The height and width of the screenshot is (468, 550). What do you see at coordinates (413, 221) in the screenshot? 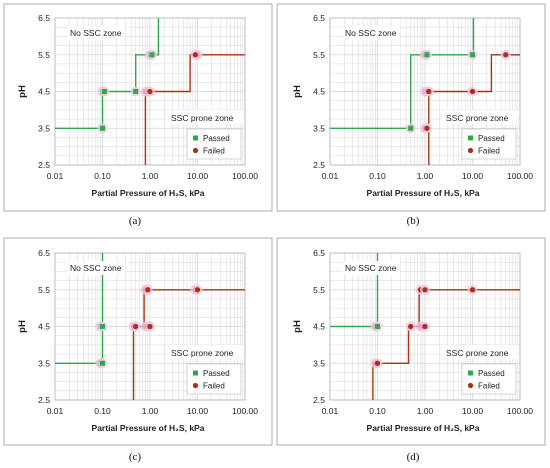
I see `panel-label: (b)` at bounding box center [413, 221].